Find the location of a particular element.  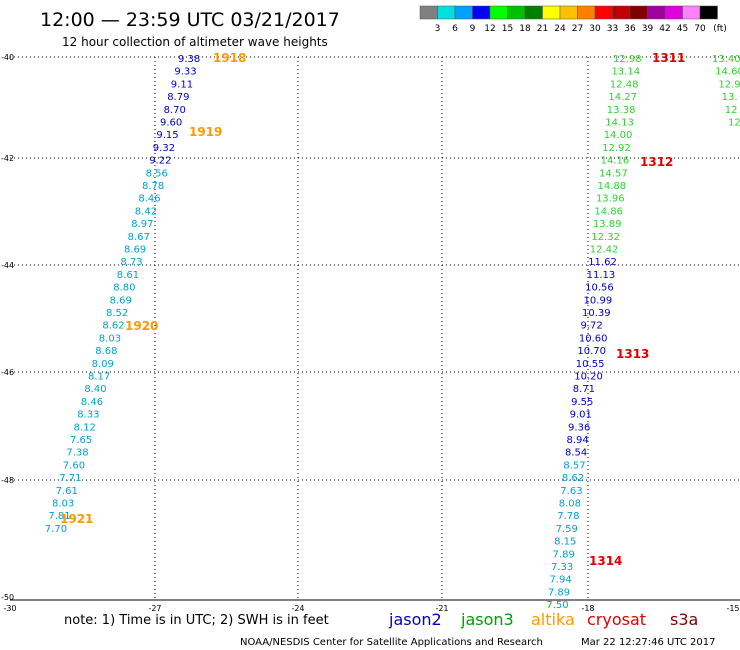

track-value: 11.13 is located at coordinates (601, 275).